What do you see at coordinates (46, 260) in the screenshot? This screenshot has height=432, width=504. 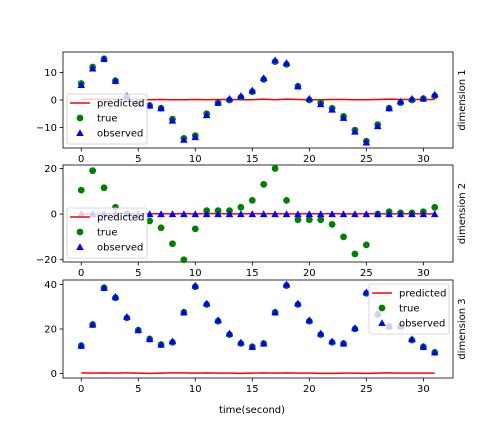 I see `y-tick-label: −20` at bounding box center [46, 260].